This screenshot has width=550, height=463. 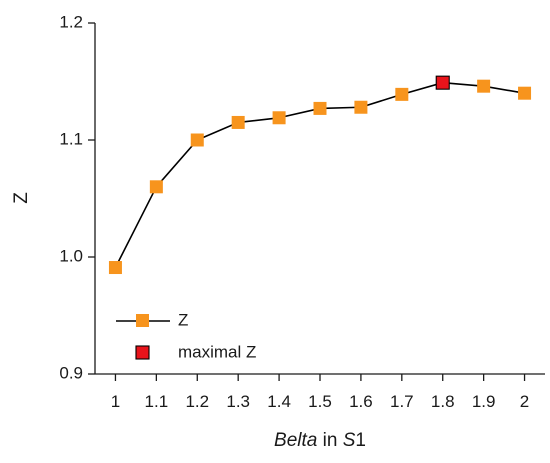 I want to click on y-ticks: 0.9 1.0 1.1 1.2, so click(x=77, y=197).